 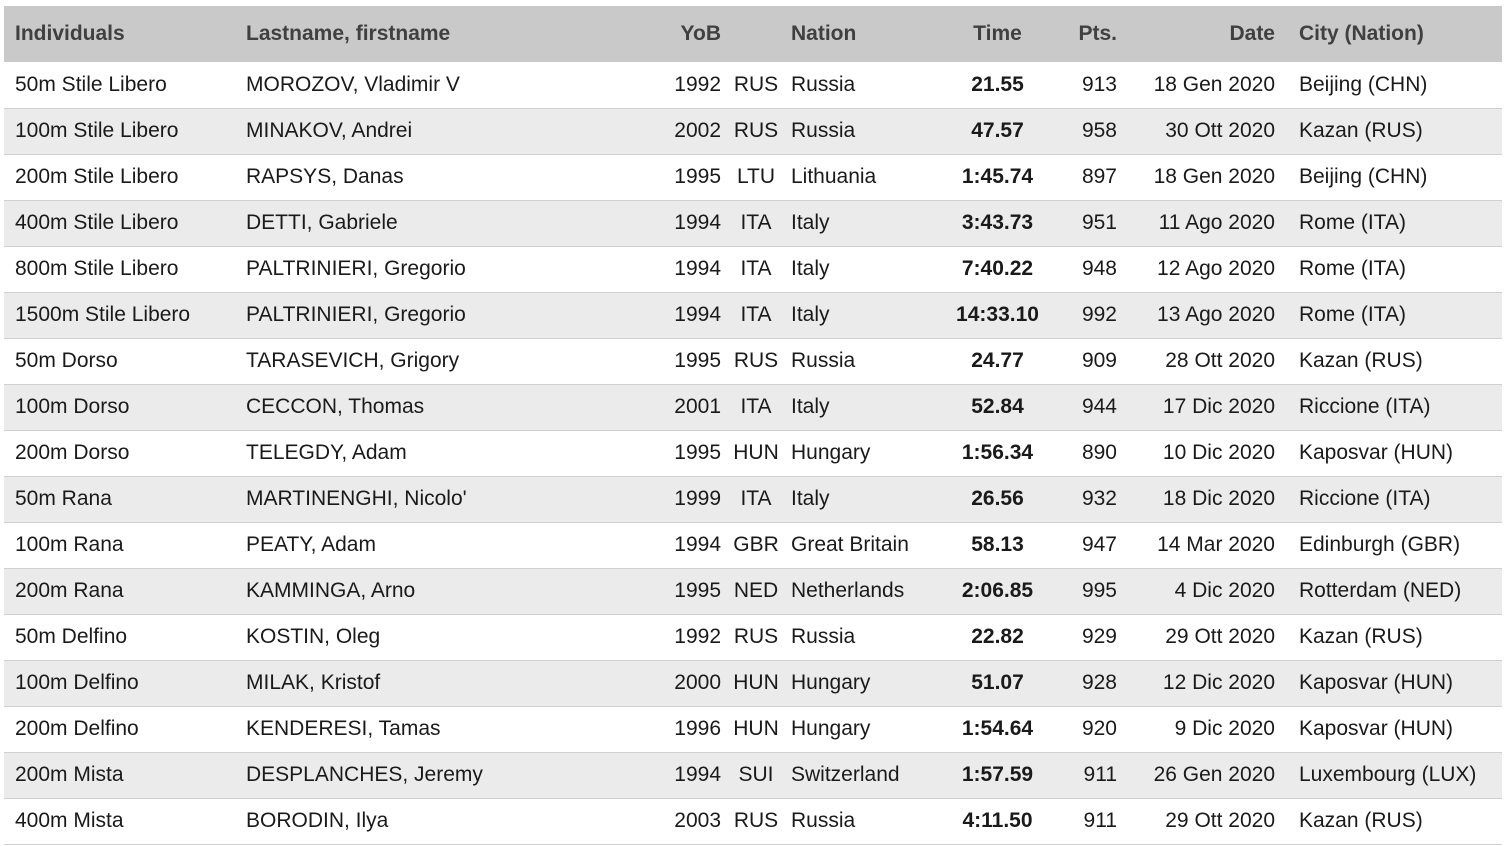 What do you see at coordinates (845, 774) in the screenshot?
I see `nation-cell: Switzerland` at bounding box center [845, 774].